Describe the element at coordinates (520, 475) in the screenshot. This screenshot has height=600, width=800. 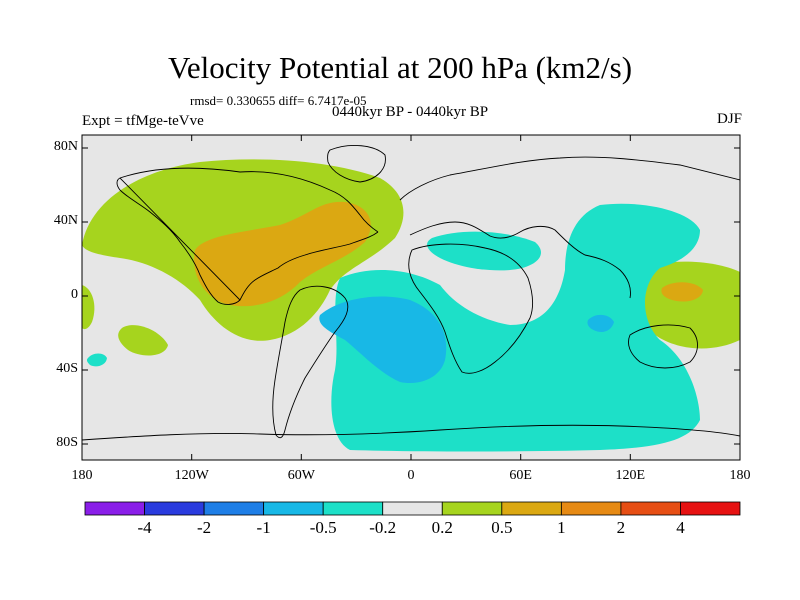
I see `lon-tick-label: 60E` at that location.